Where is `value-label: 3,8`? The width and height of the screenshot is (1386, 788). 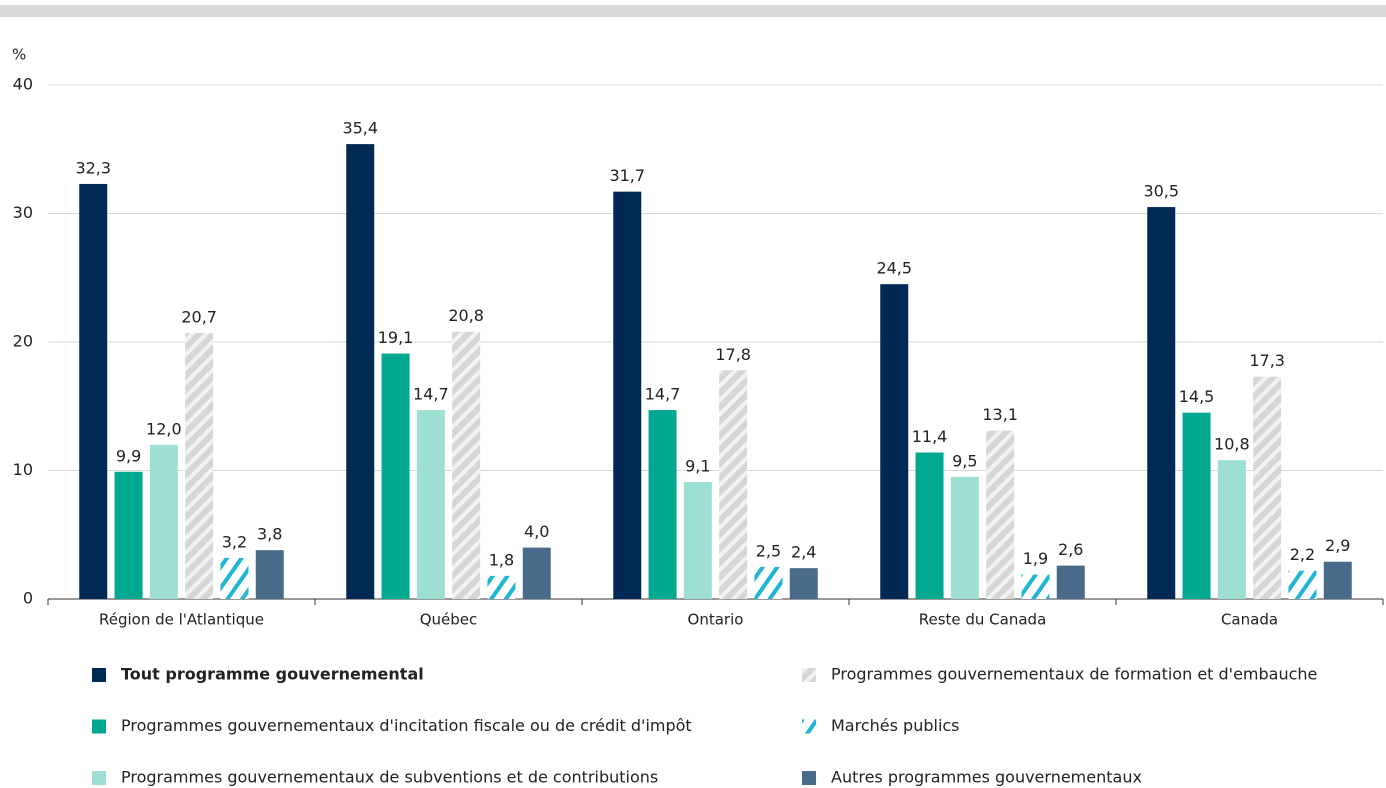 value-label: 3,8 is located at coordinates (269, 534).